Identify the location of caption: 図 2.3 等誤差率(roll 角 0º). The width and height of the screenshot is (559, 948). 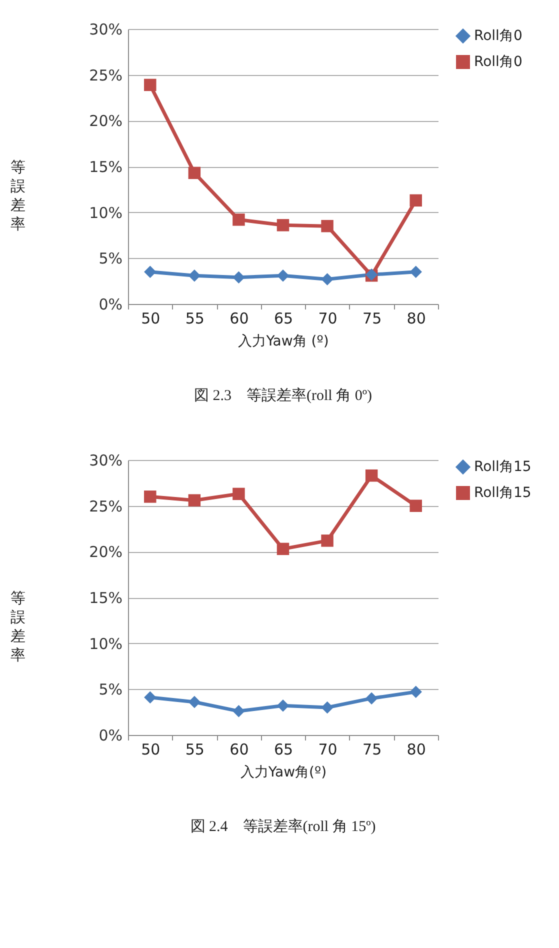
(283, 395).